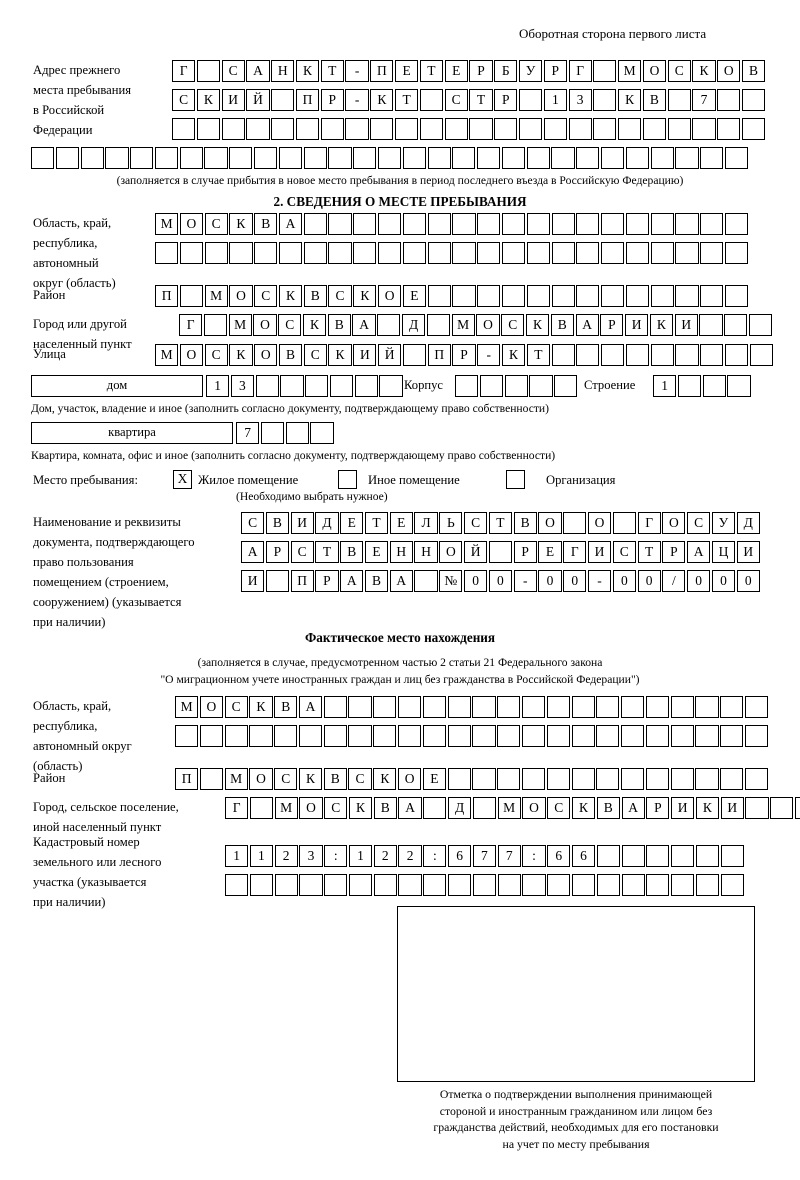  Describe the element at coordinates (290, 296) in the screenshot. I see `district-cell: К` at that location.